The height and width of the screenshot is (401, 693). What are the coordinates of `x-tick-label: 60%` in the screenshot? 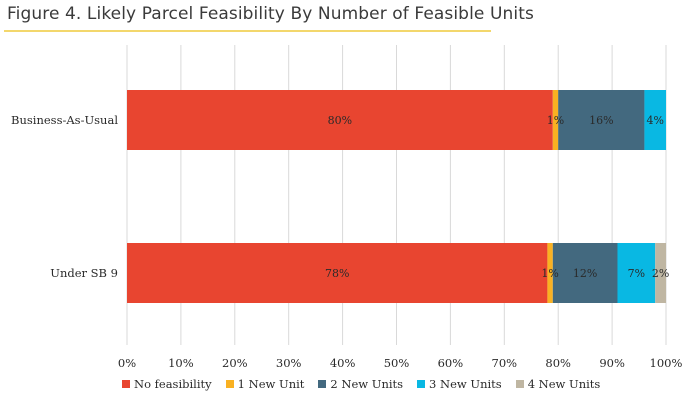 It's located at (451, 363).